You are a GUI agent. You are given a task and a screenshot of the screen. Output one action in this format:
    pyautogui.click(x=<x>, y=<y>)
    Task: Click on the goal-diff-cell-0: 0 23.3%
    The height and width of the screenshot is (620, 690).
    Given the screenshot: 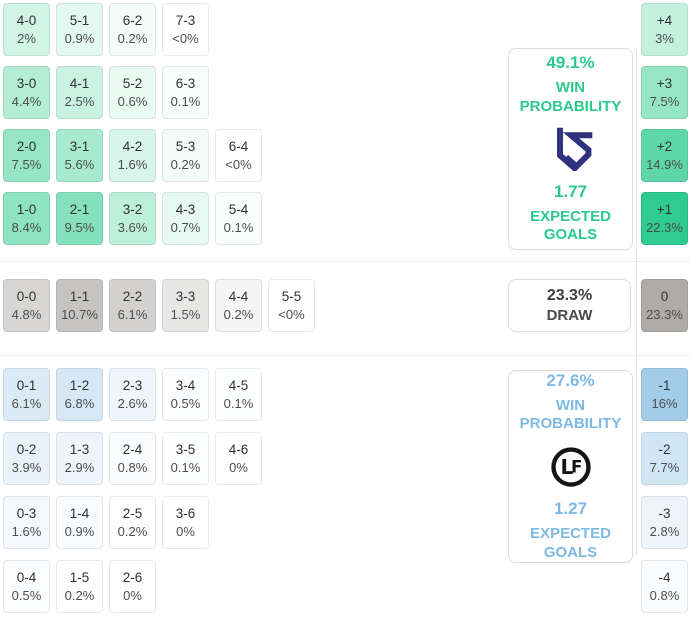 What is the action you would take?
    pyautogui.click(x=664, y=305)
    